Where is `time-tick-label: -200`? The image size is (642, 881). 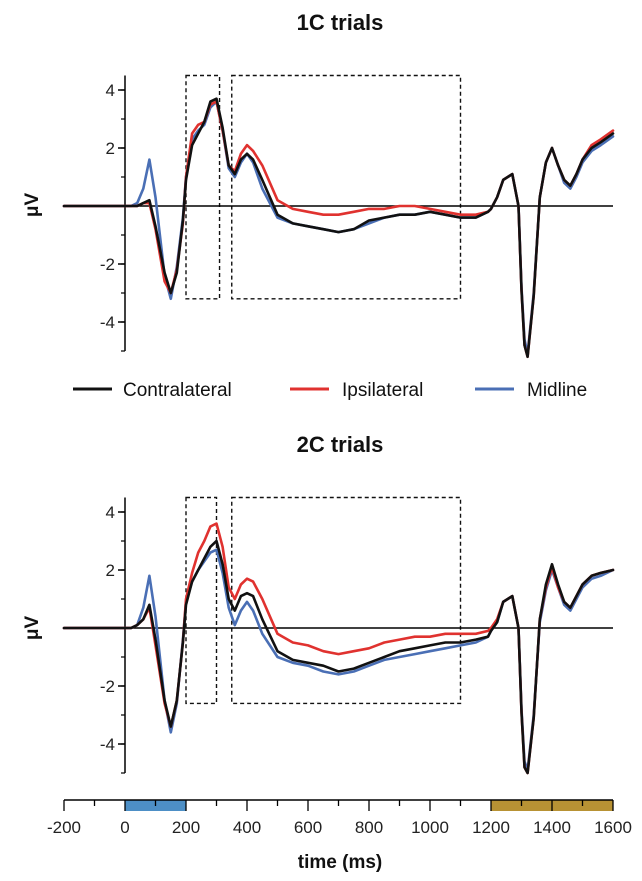 time-tick-label: -200 is located at coordinates (64, 827).